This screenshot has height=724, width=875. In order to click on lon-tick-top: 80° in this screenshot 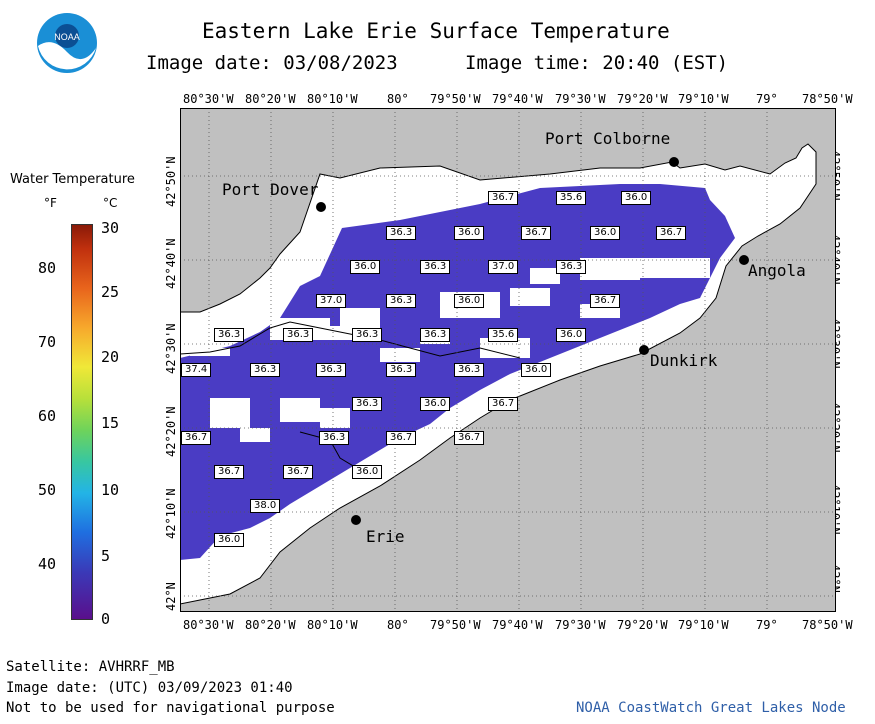, I will do `click(398, 99)`.